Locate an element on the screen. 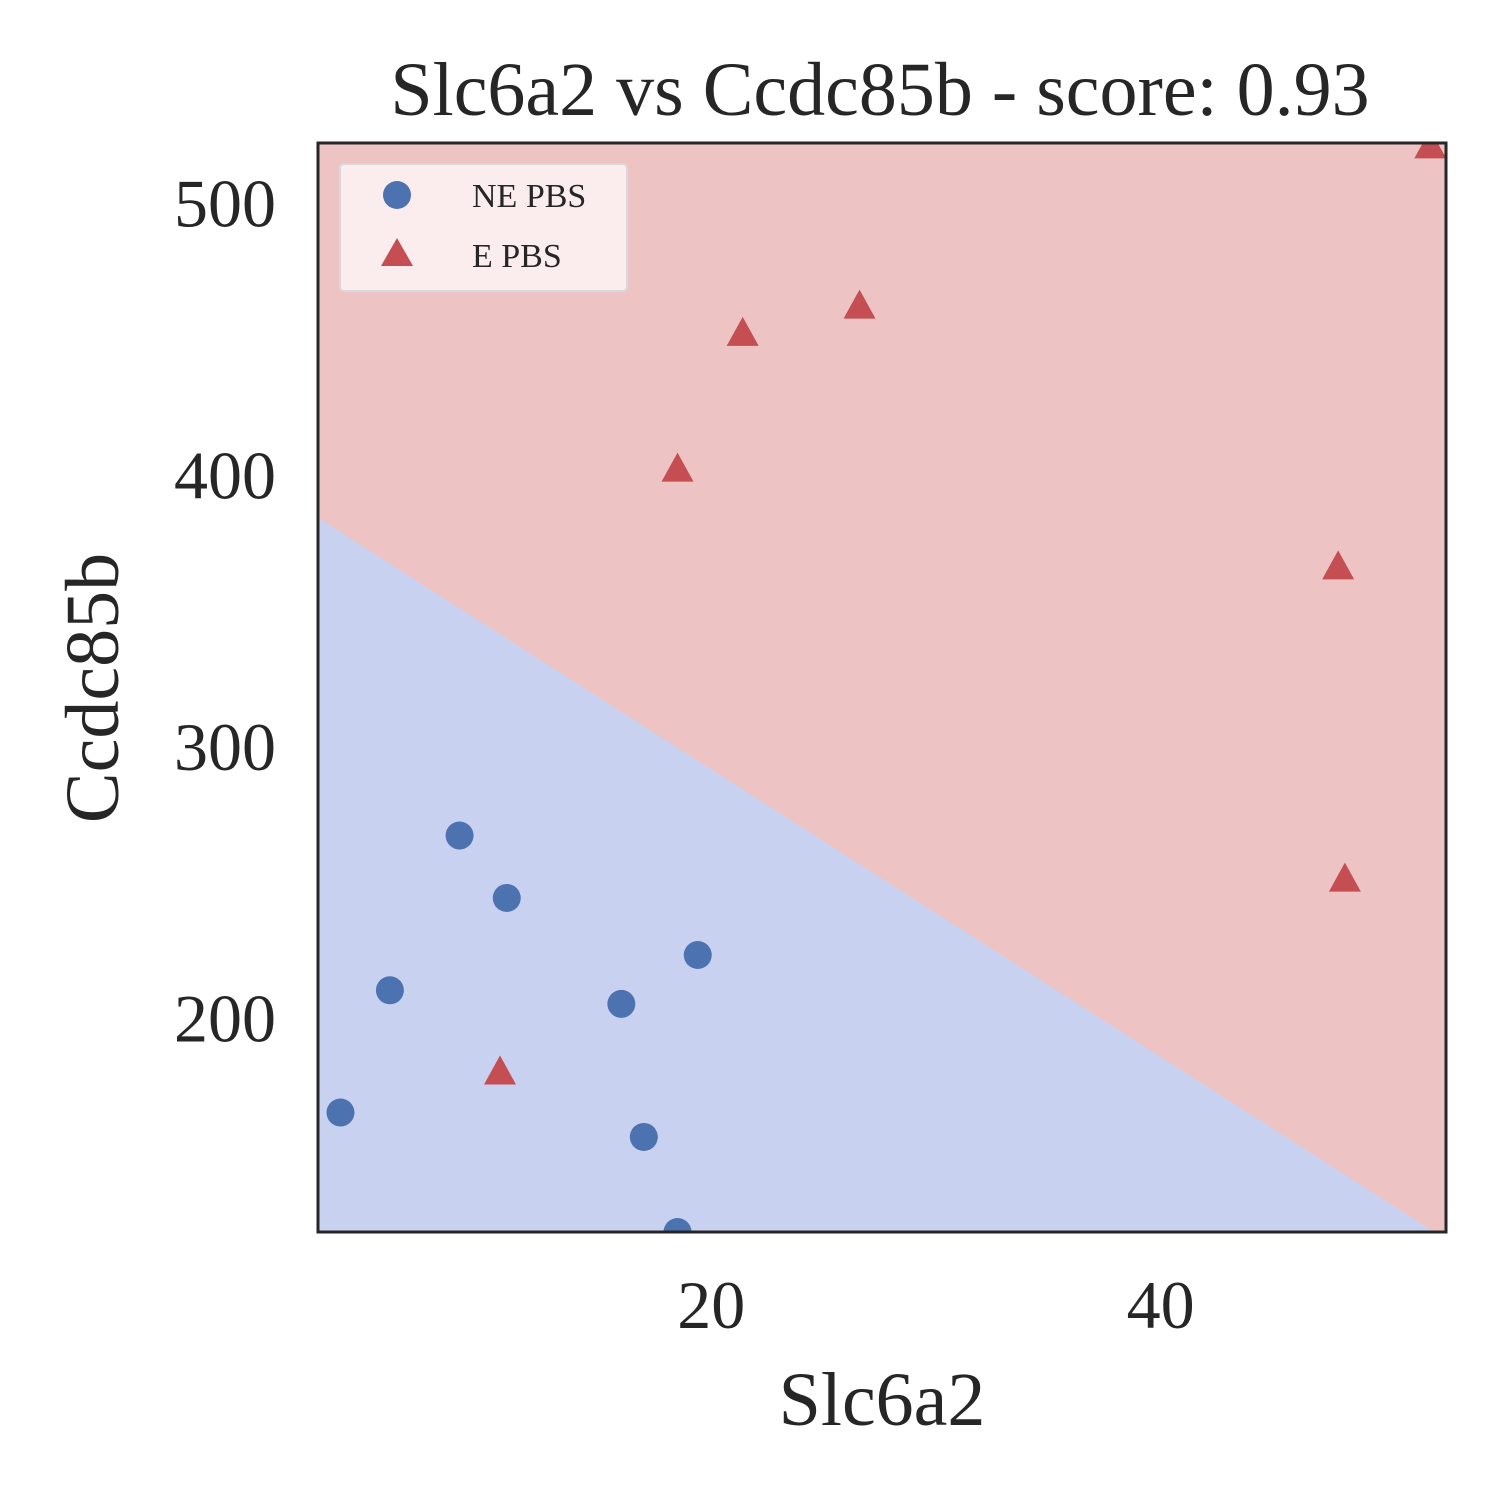 Image resolution: width=1500 pixels, height=1500 pixels. x-tick-label: 40 is located at coordinates (1161, 1305).